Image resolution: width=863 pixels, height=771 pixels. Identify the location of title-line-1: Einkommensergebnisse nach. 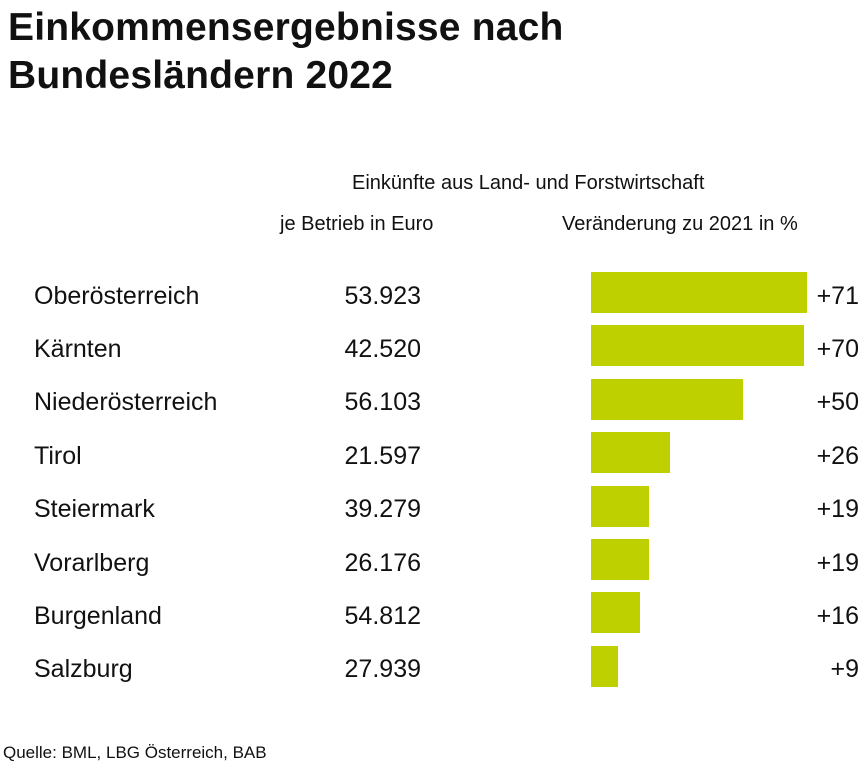
(286, 27).